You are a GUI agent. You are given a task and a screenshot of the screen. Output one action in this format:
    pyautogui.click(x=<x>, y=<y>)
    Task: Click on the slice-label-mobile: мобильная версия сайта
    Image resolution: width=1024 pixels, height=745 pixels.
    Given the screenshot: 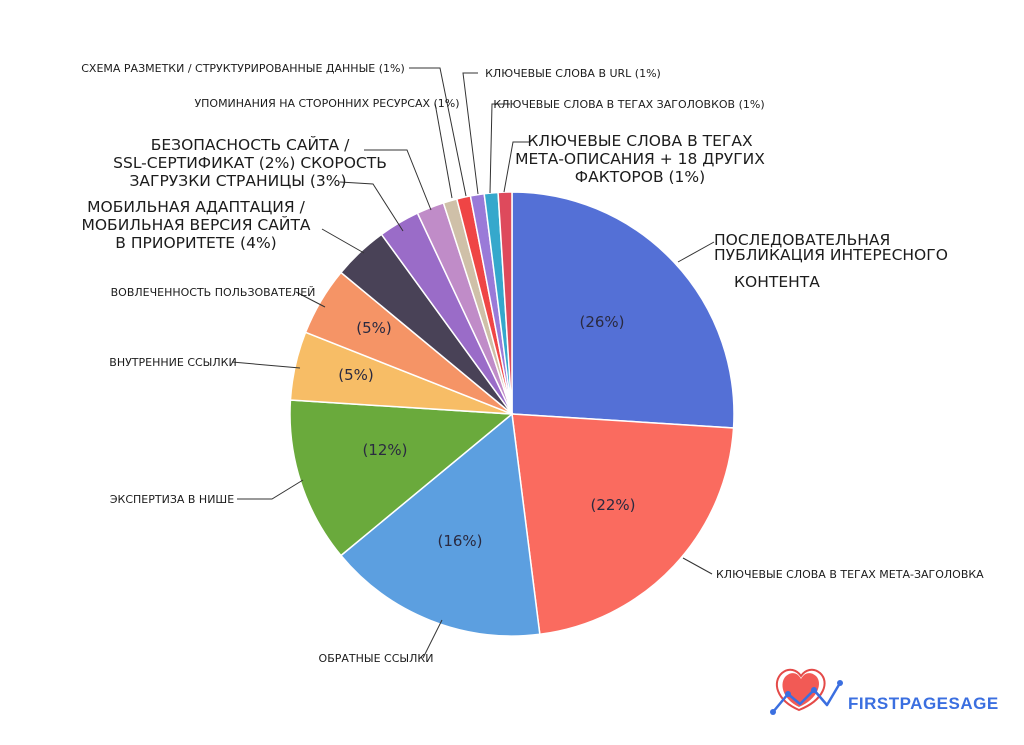 What is the action you would take?
    pyautogui.click(x=195, y=224)
    